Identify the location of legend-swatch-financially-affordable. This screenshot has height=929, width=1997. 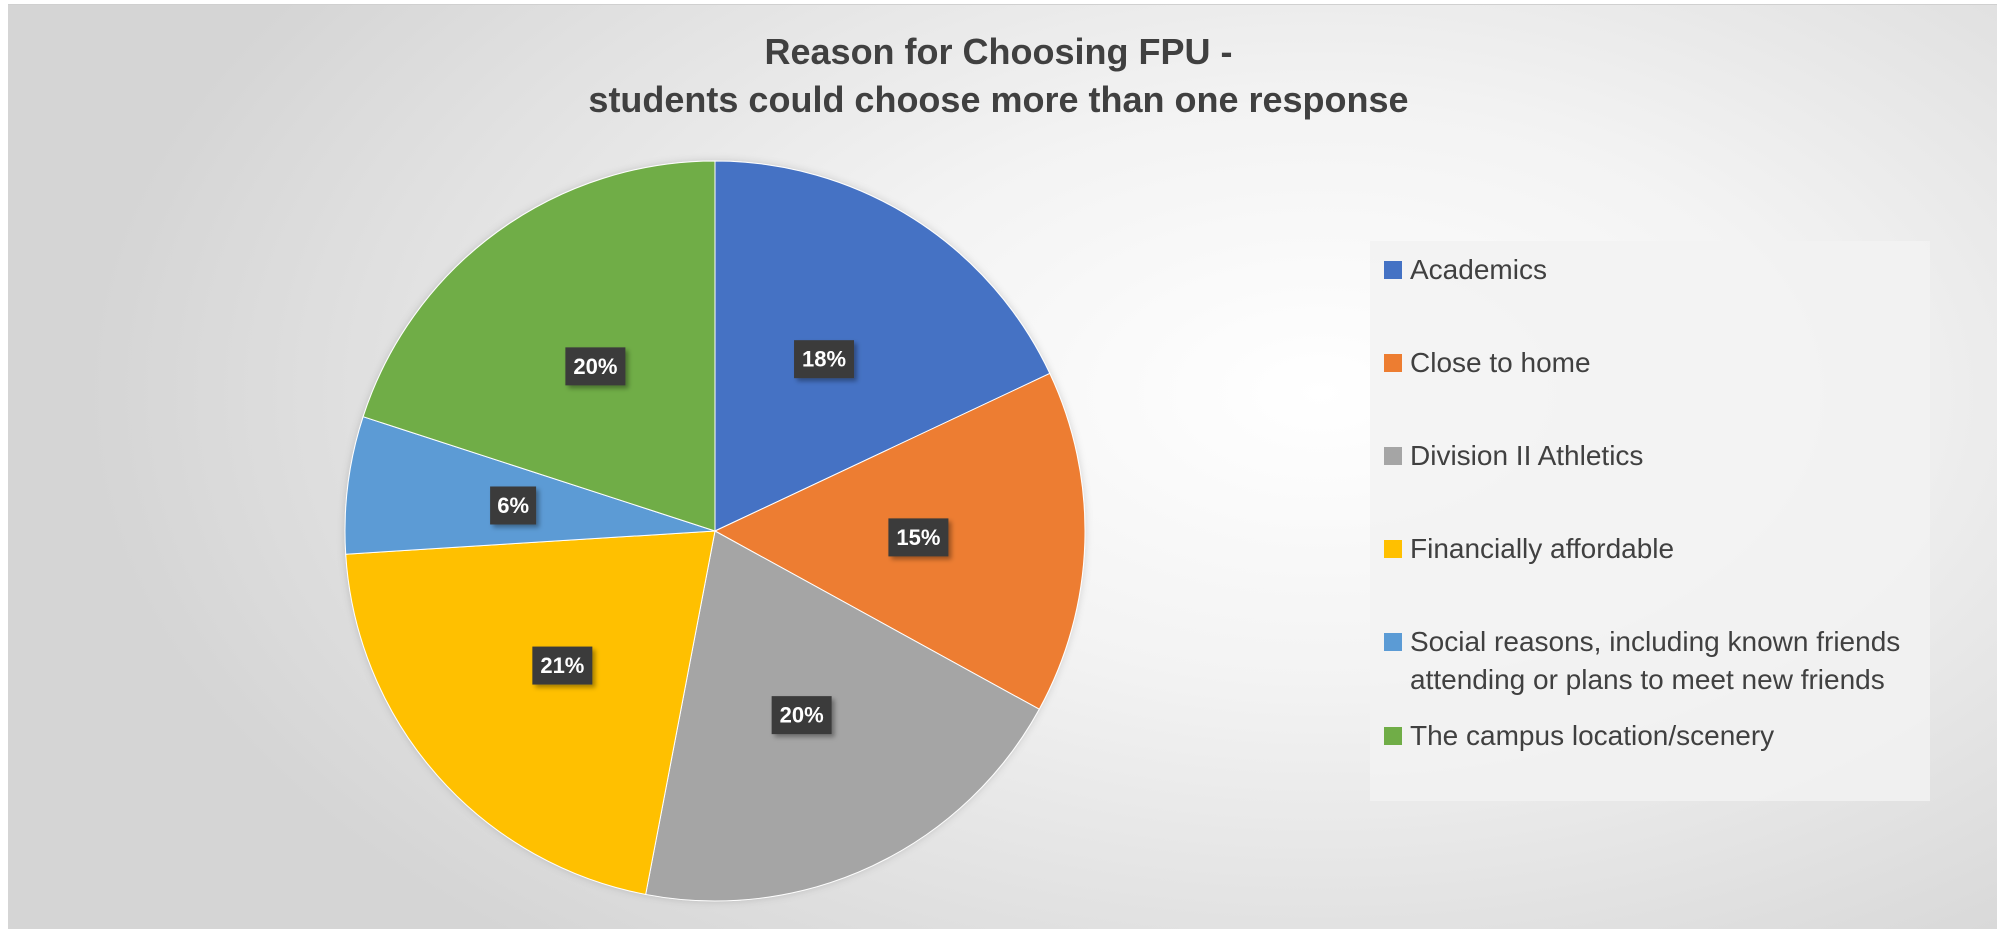
(1393, 549).